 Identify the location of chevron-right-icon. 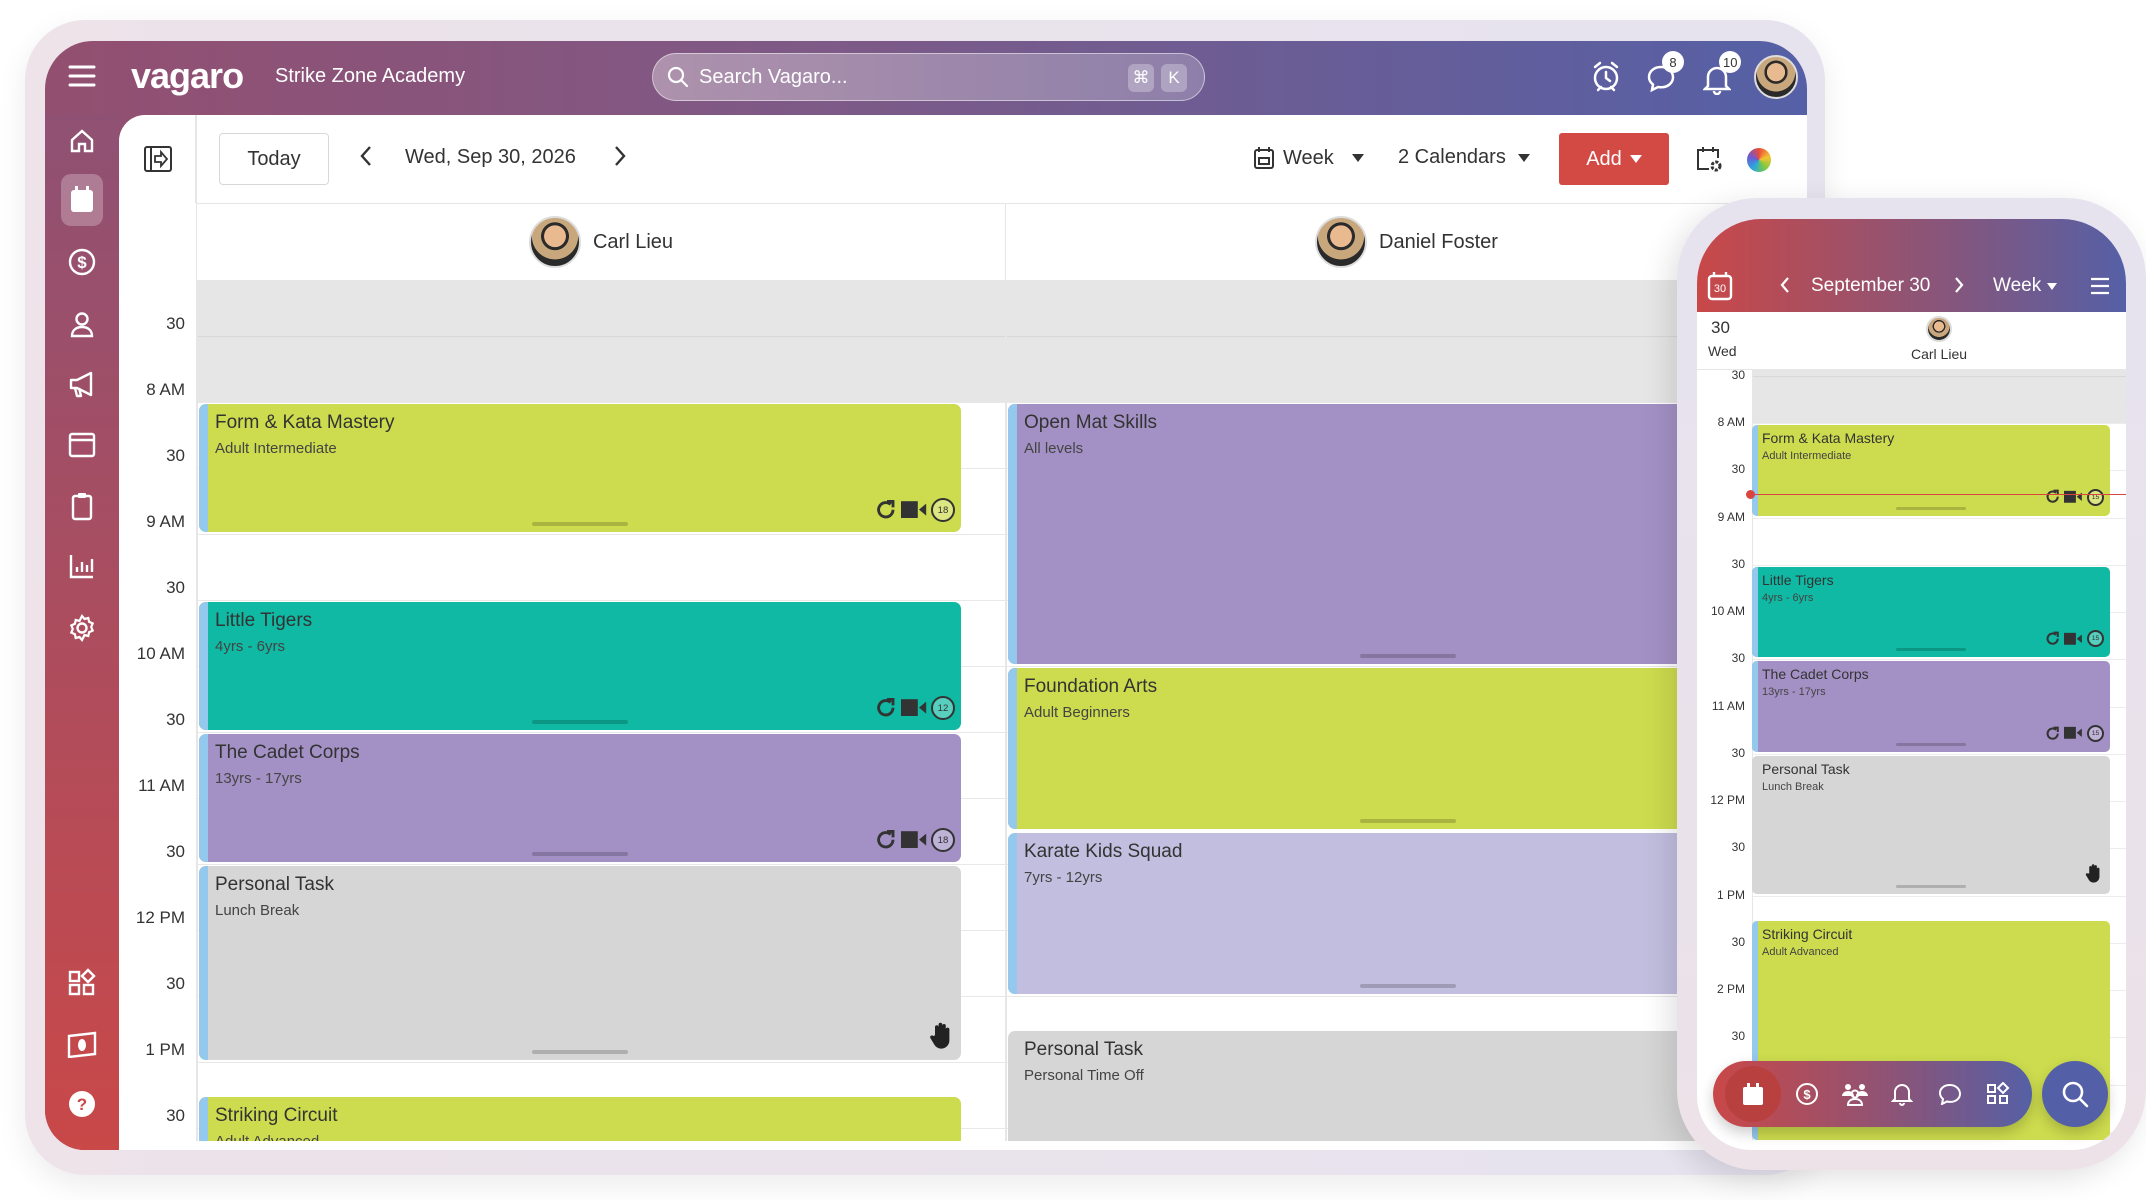
(1959, 285).